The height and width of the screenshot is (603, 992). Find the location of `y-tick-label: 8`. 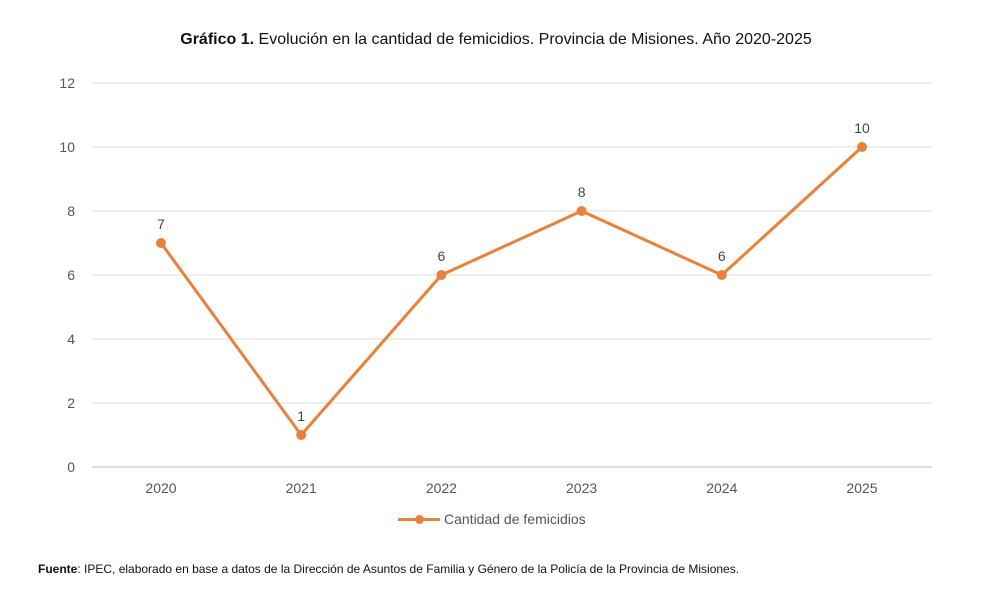

y-tick-label: 8 is located at coordinates (71, 211).